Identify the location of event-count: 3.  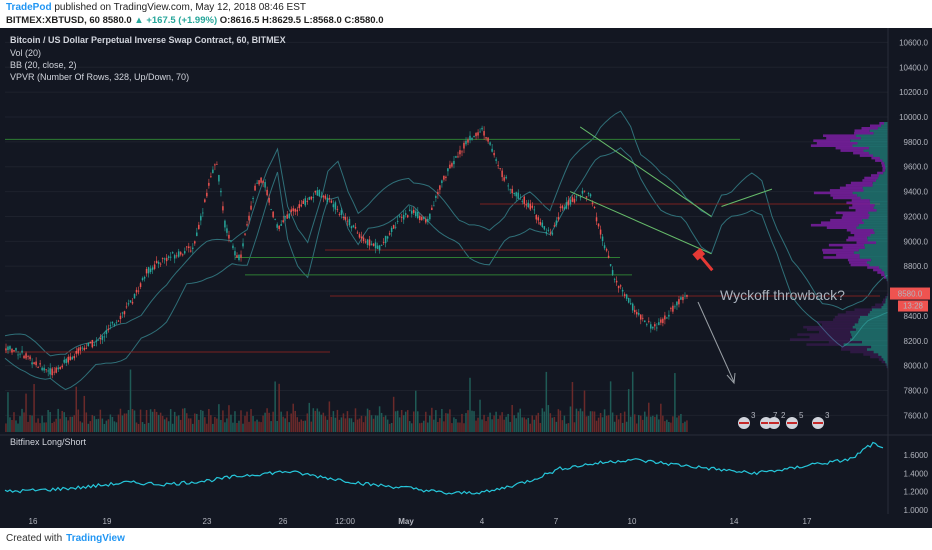
(827, 415).